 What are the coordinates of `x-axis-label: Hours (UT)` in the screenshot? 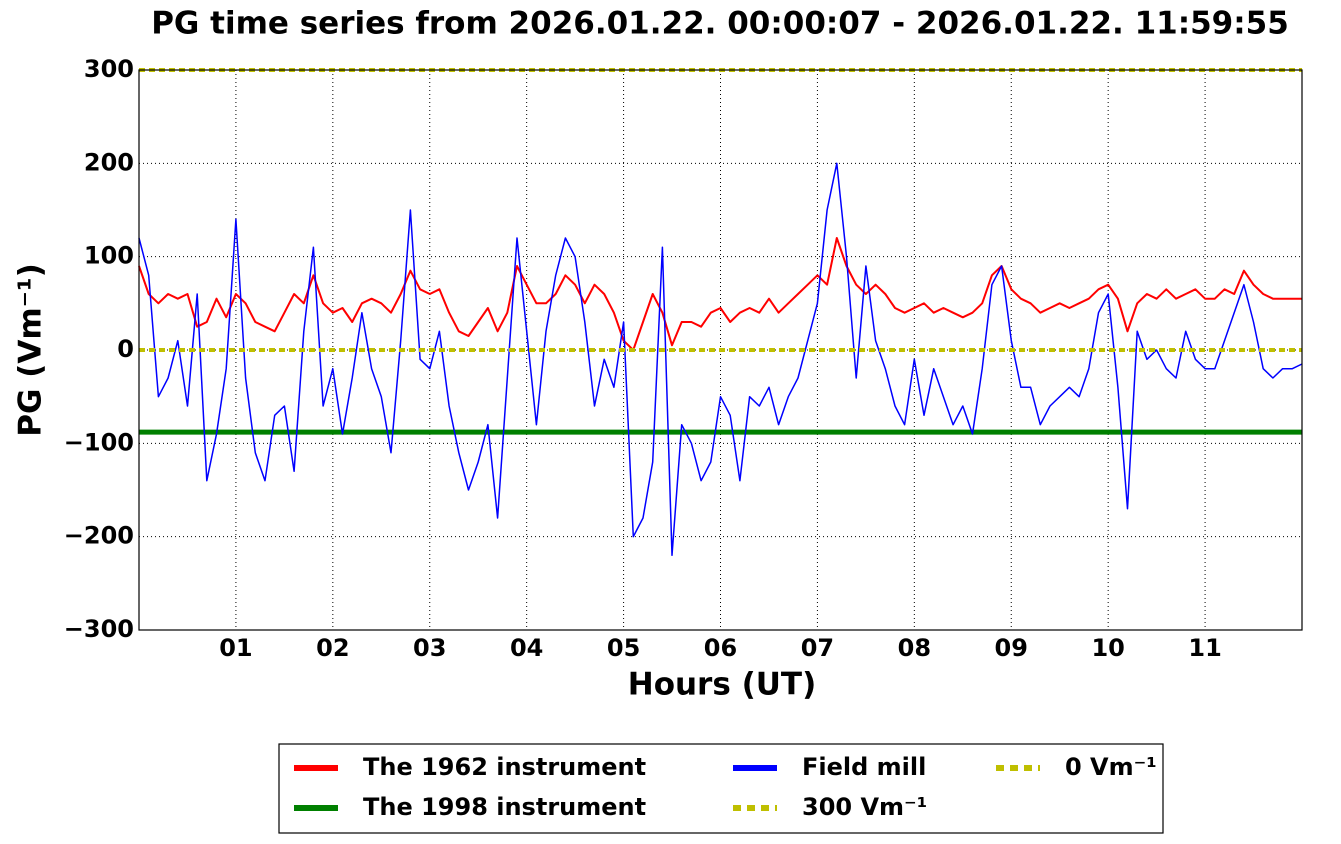 It's located at (722, 685).